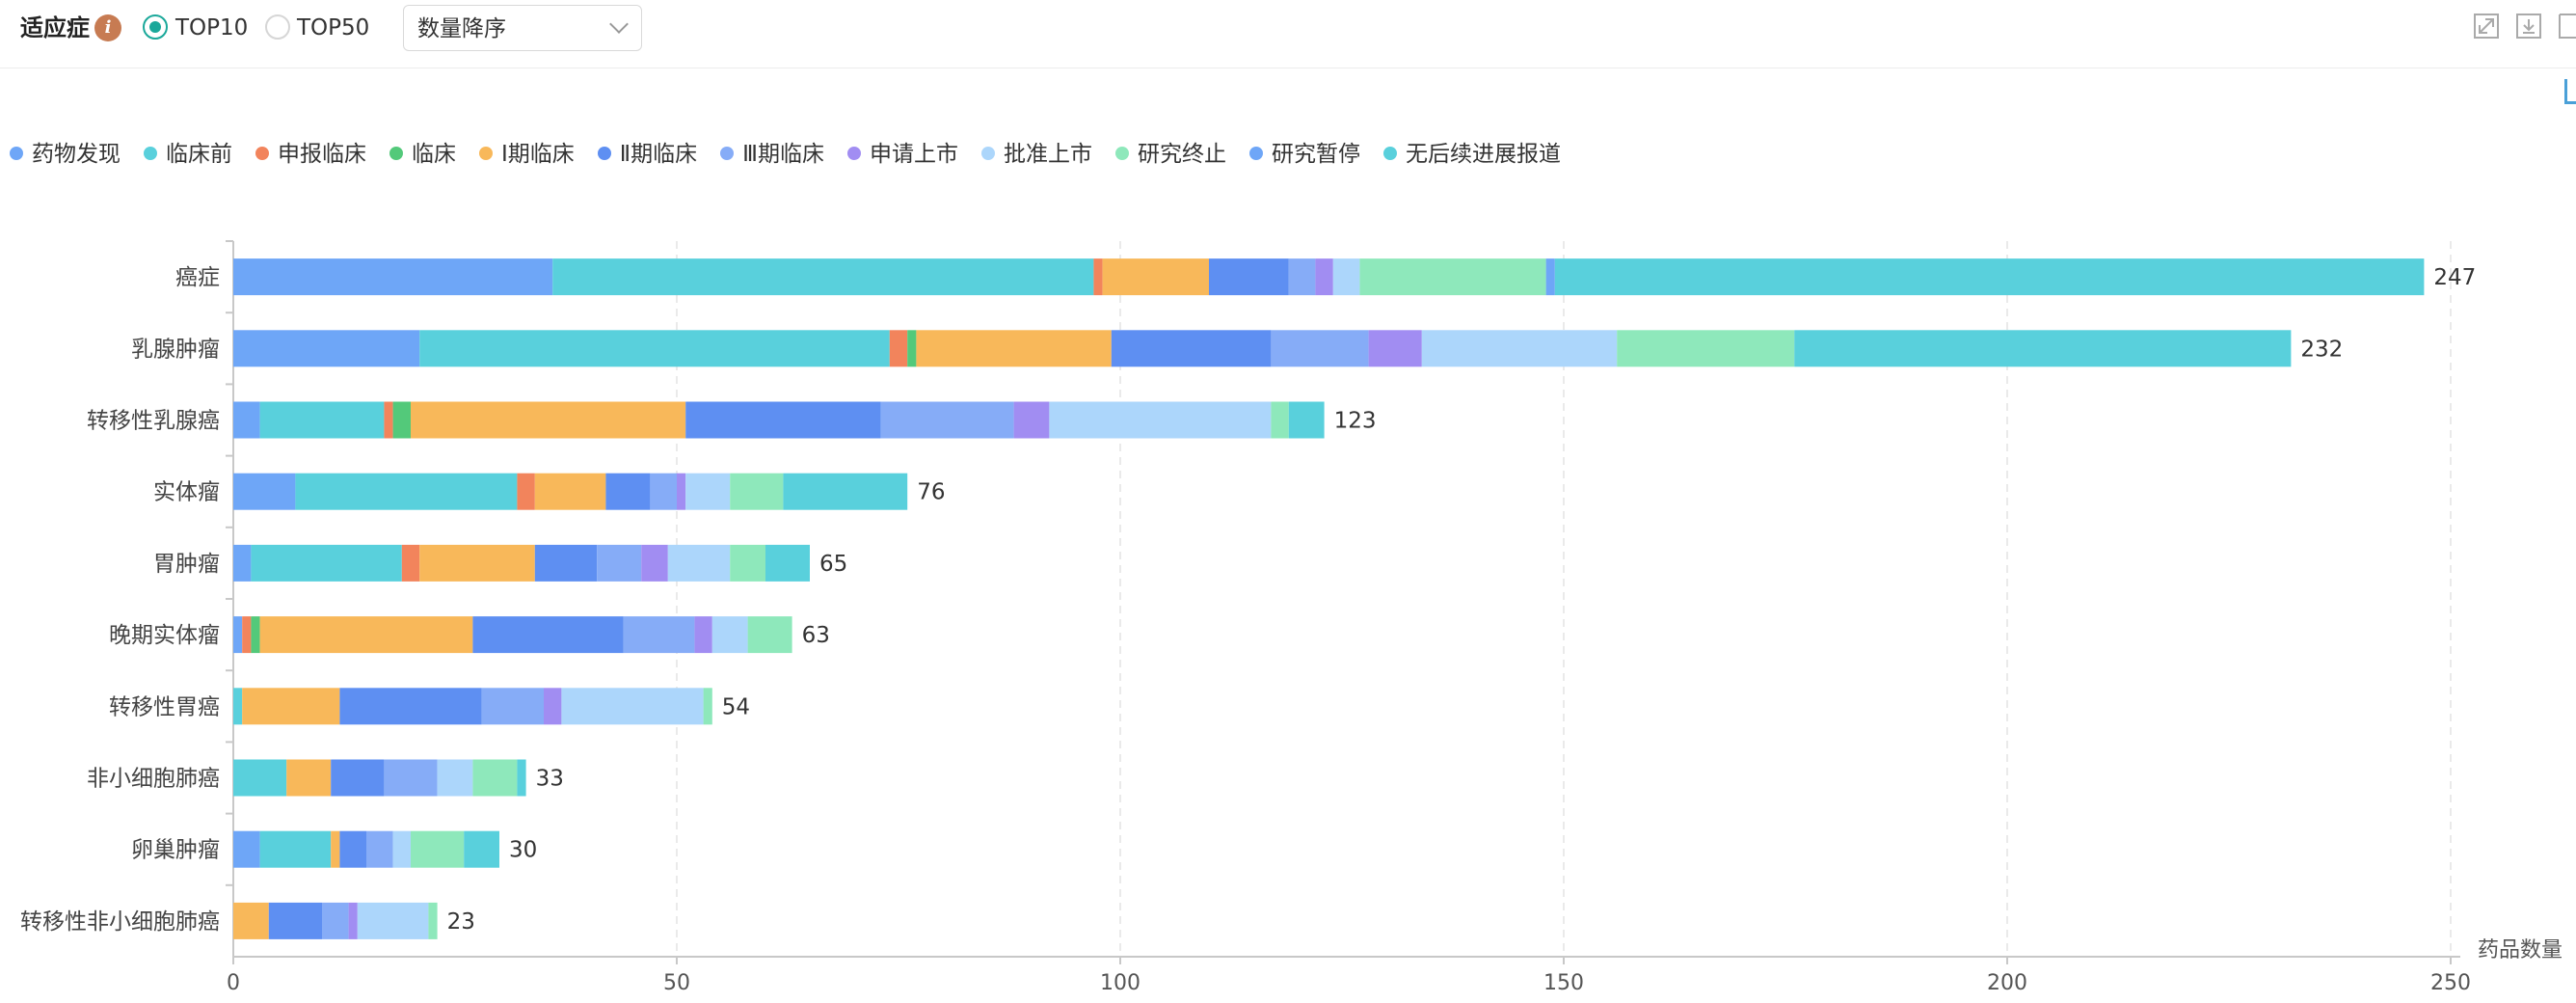 This screenshot has height=1003, width=2576. Describe the element at coordinates (2487, 26) in the screenshot. I see `expand-icon` at that location.